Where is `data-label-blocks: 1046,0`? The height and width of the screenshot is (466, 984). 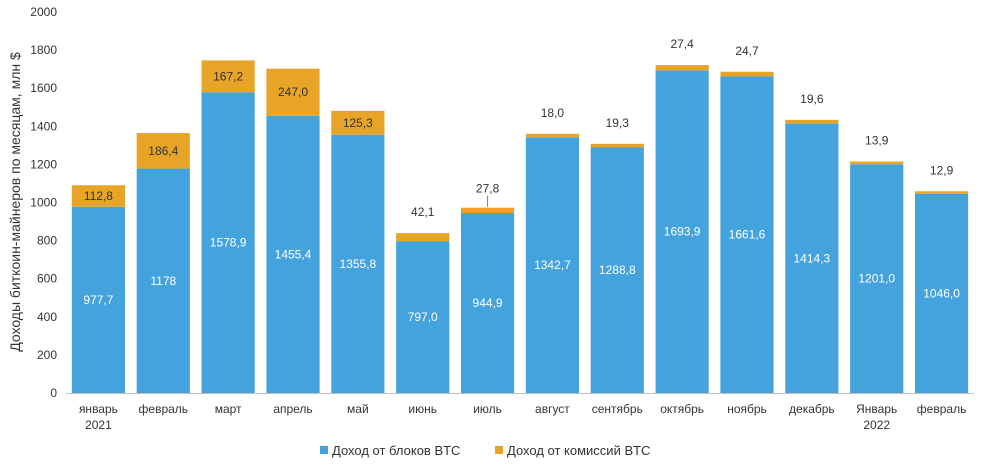
data-label-blocks: 1046,0 is located at coordinates (941, 293).